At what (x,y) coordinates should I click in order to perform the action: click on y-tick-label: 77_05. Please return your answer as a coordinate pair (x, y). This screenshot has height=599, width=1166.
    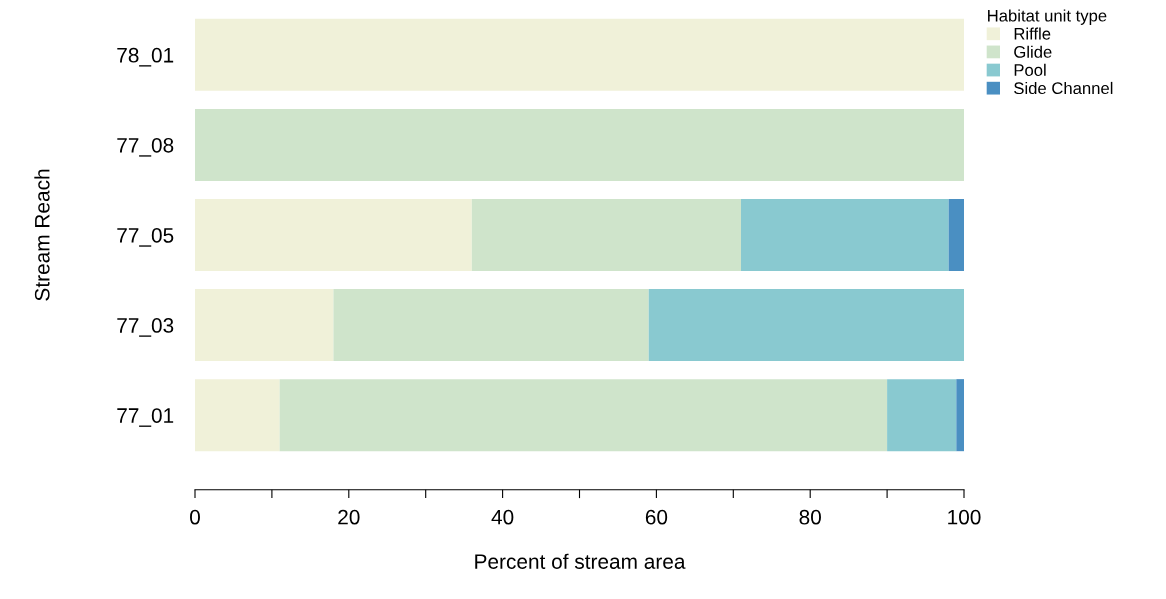
    Looking at the image, I should click on (145, 237).